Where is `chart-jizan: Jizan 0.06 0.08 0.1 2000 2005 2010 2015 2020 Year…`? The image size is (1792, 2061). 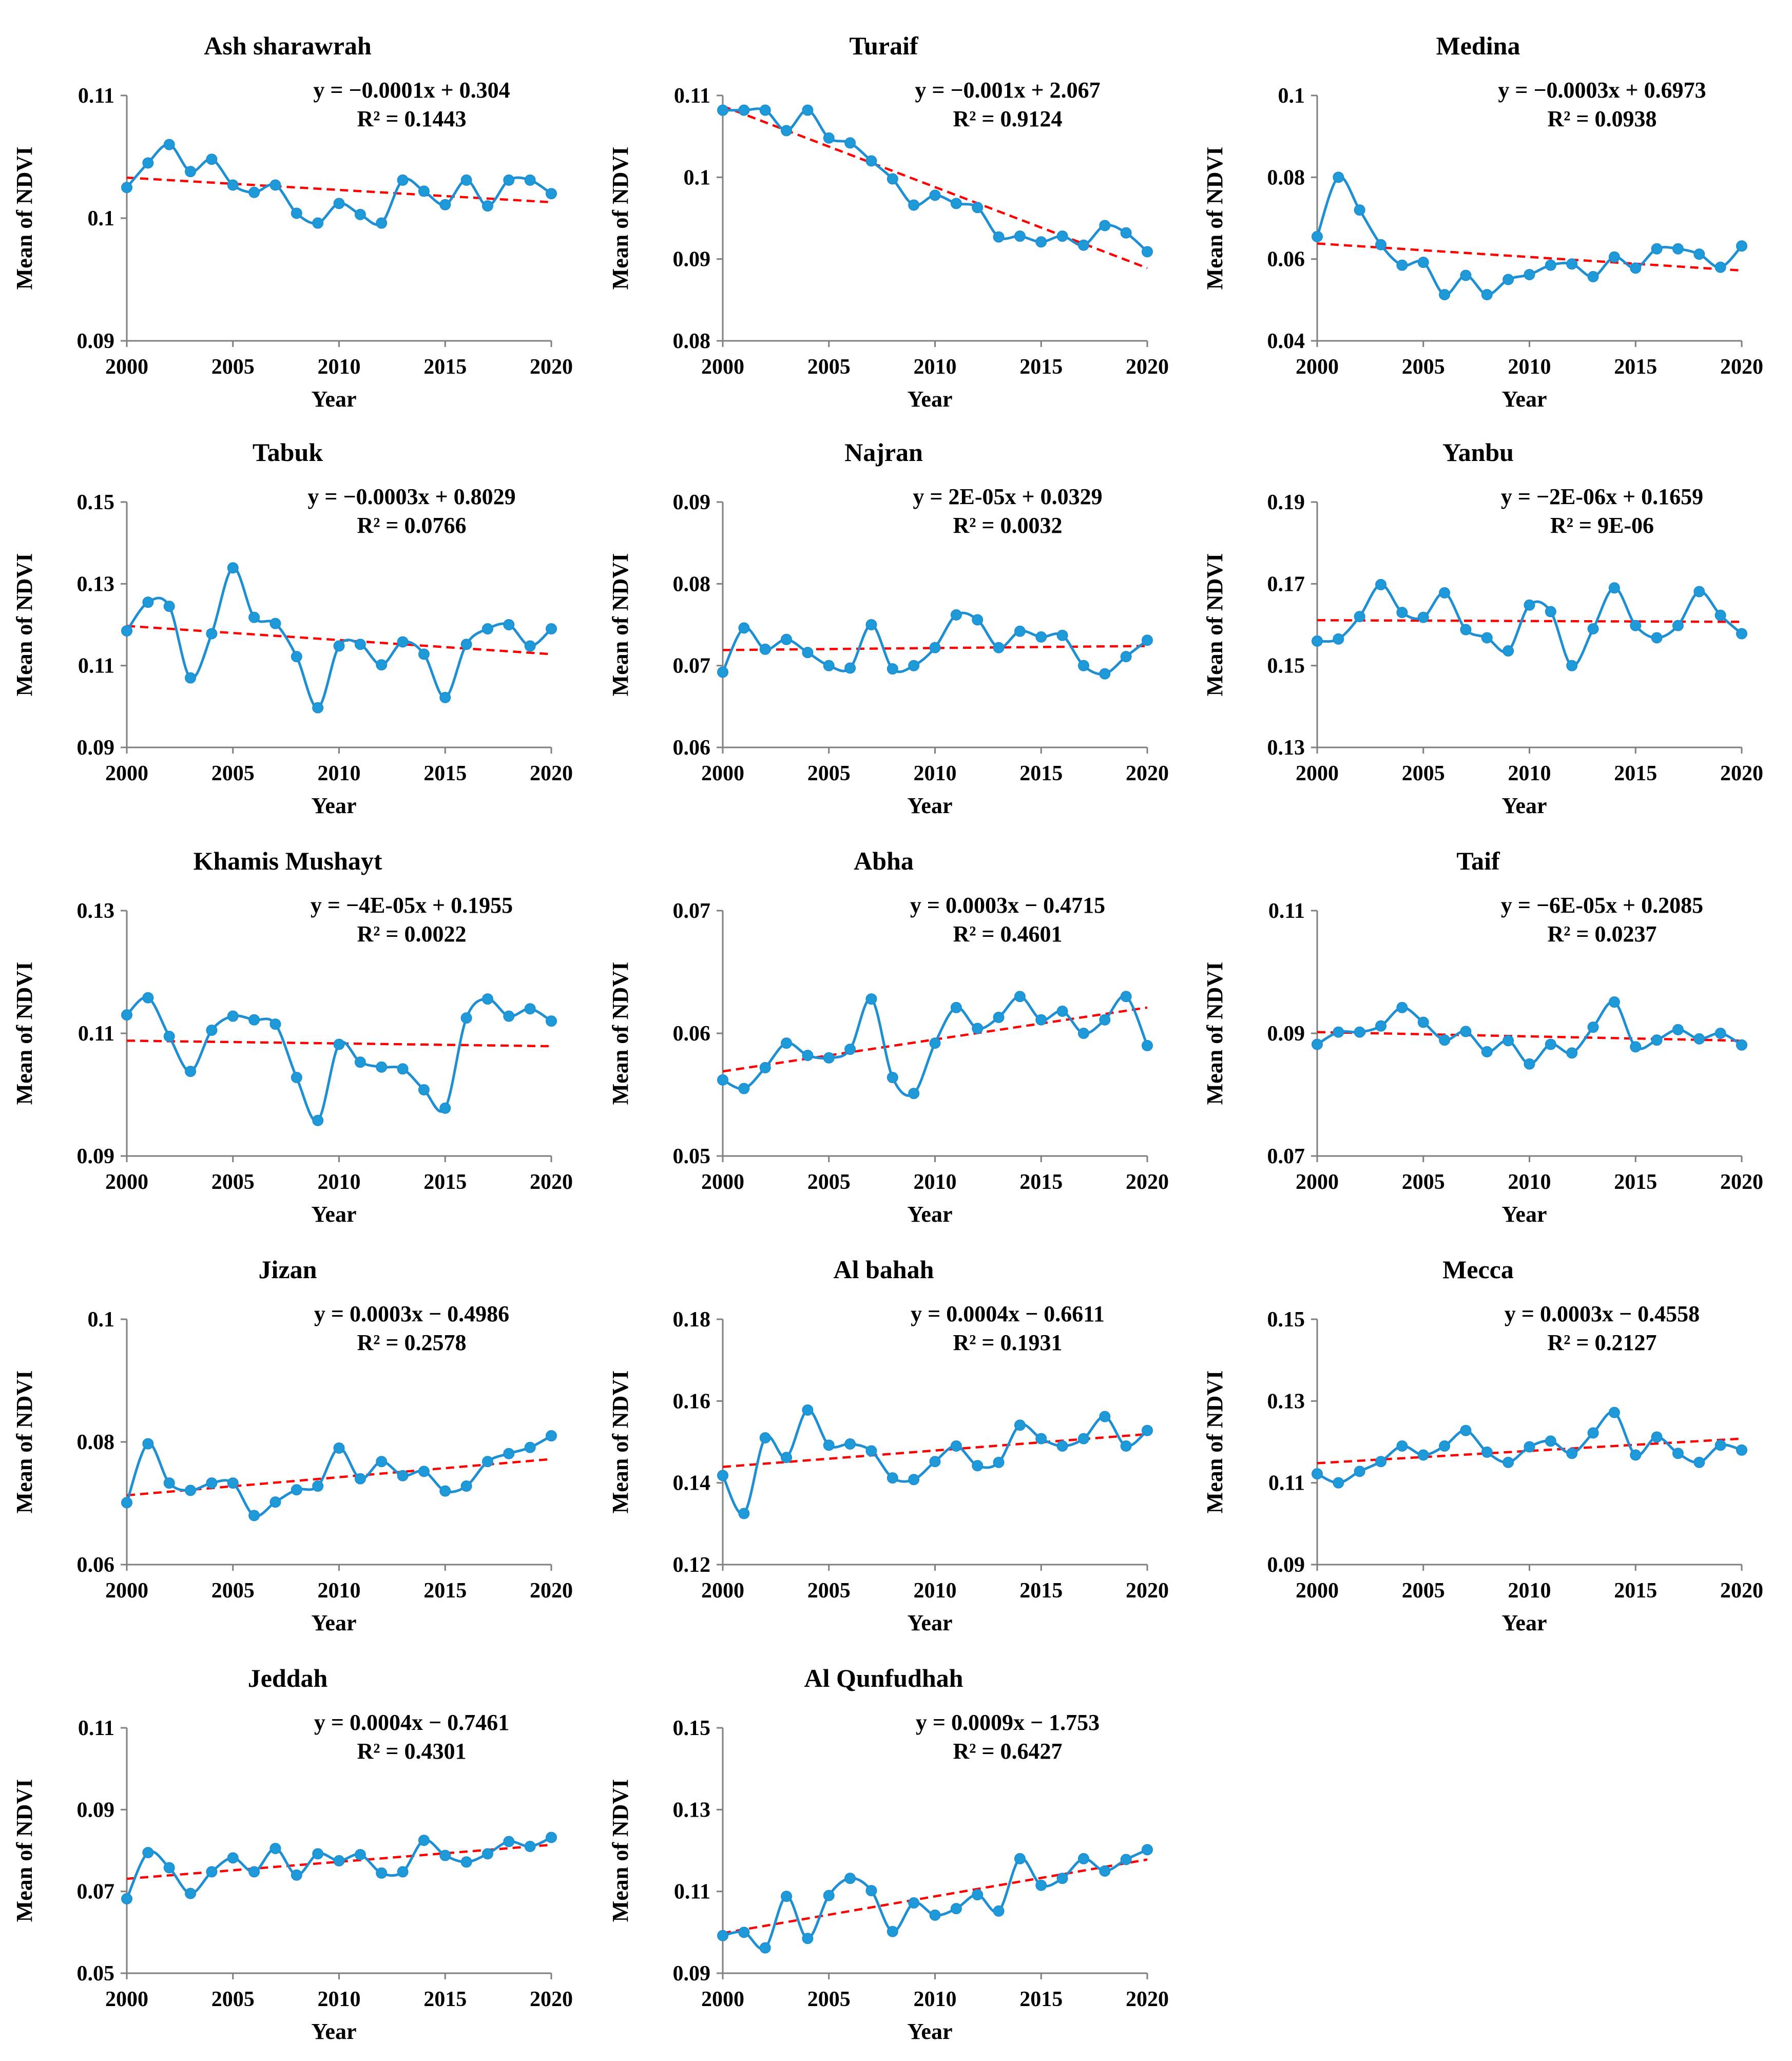 chart-jizan: Jizan 0.06 0.08 0.1 2000 2005 2010 2015 2020 Year… is located at coordinates (293, 1445).